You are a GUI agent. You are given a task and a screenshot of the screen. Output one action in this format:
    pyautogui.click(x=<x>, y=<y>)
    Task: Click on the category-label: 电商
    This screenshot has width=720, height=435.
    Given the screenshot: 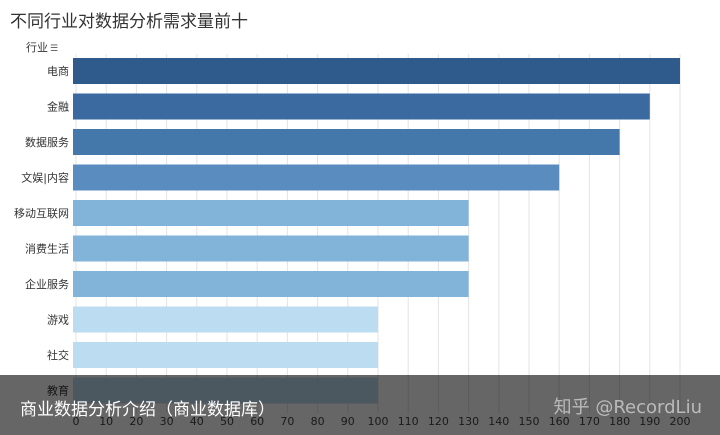 What is the action you would take?
    pyautogui.click(x=58, y=71)
    